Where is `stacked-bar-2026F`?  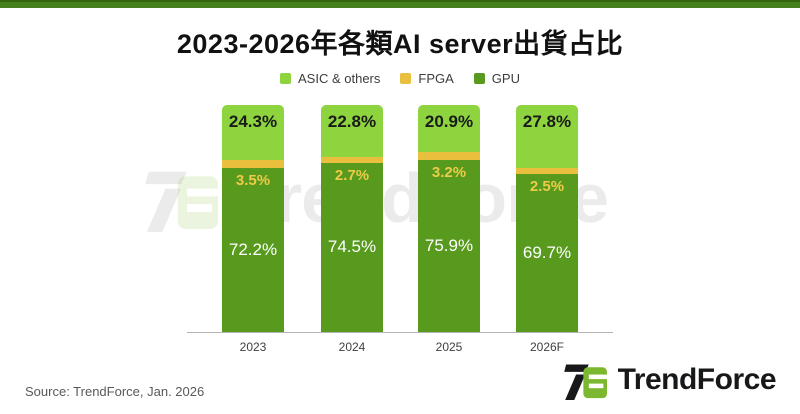 stacked-bar-2026F is located at coordinates (547, 218).